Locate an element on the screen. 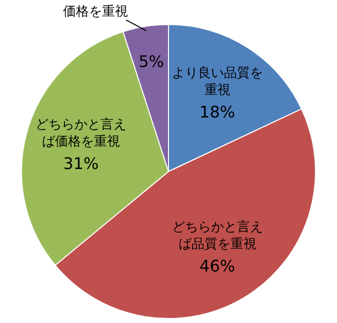 Image resolution: width=337 pixels, height=323 pixels. slice-label: より良い品質を重視 is located at coordinates (217, 82).